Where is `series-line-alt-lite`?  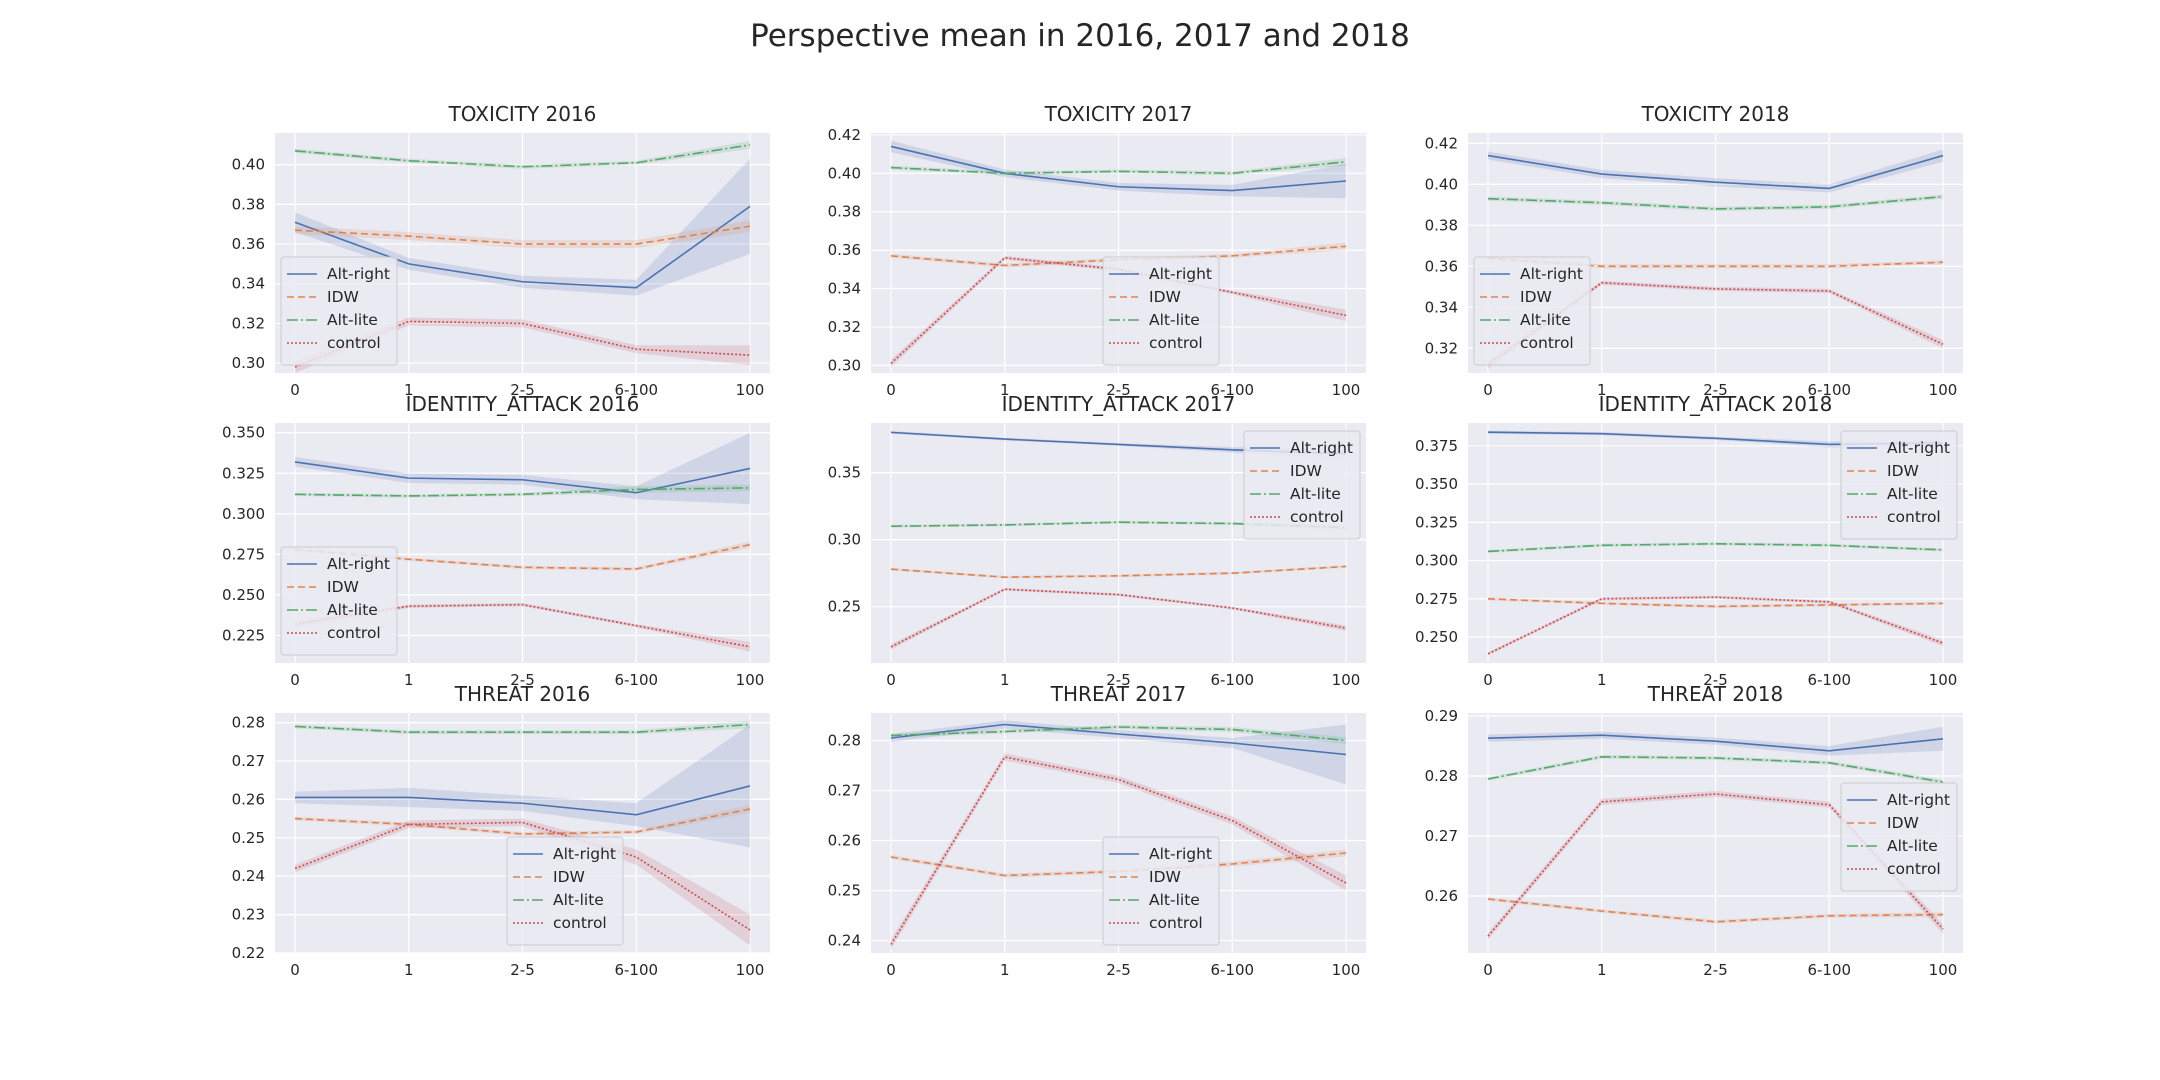
series-line-alt-lite is located at coordinates (1715, 769).